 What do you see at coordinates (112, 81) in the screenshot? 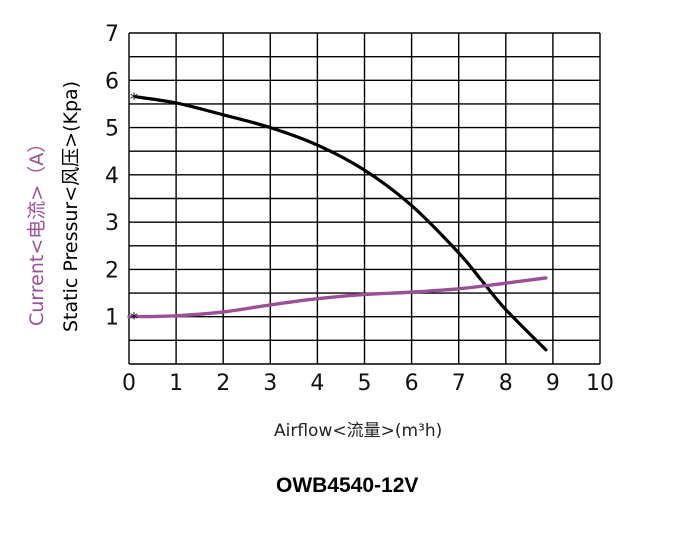
I see `y-tick-label: 6` at bounding box center [112, 81].